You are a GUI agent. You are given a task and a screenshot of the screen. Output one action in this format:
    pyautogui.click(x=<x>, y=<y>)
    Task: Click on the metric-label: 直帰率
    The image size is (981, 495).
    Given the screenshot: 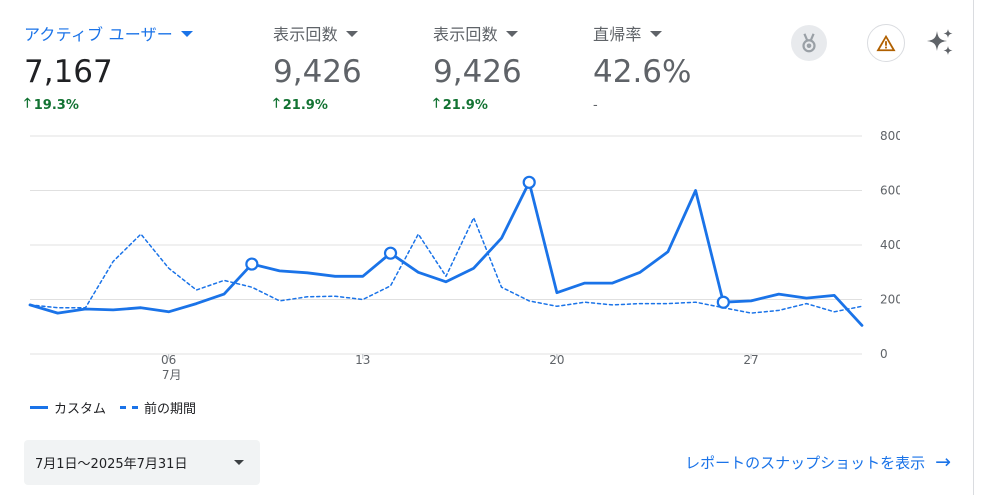 What is the action you would take?
    pyautogui.click(x=617, y=34)
    